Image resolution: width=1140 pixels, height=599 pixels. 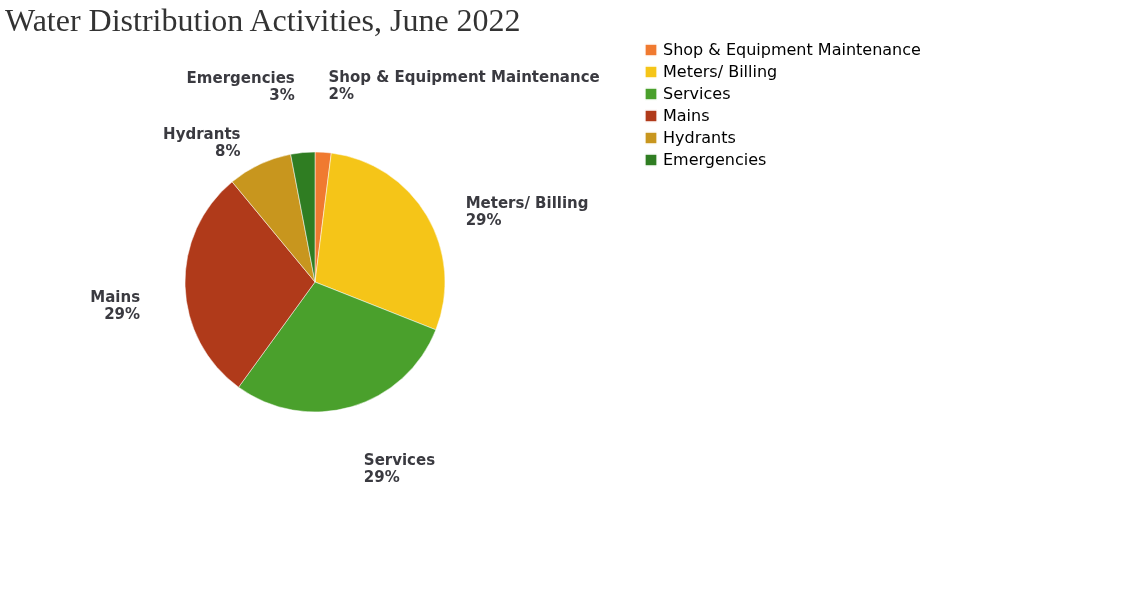 What do you see at coordinates (527, 202) in the screenshot?
I see `slice-label: Meters/ Billing` at bounding box center [527, 202].